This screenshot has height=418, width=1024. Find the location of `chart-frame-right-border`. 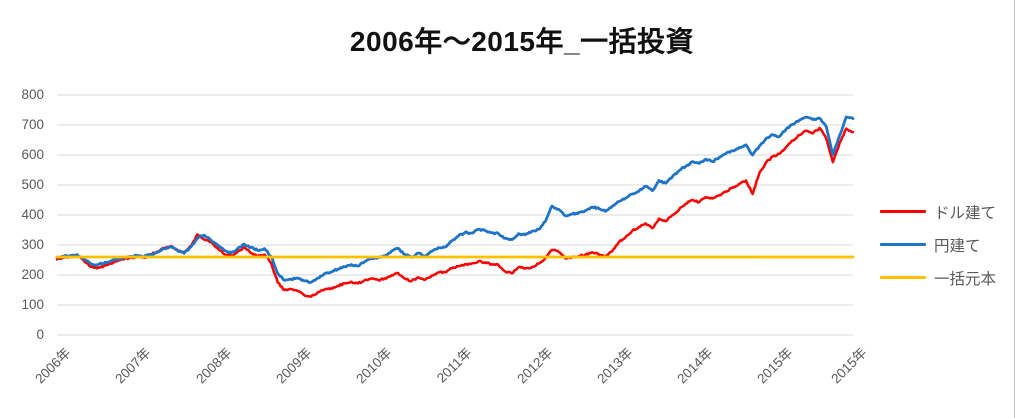

chart-frame-right-border is located at coordinates (1014, 209).